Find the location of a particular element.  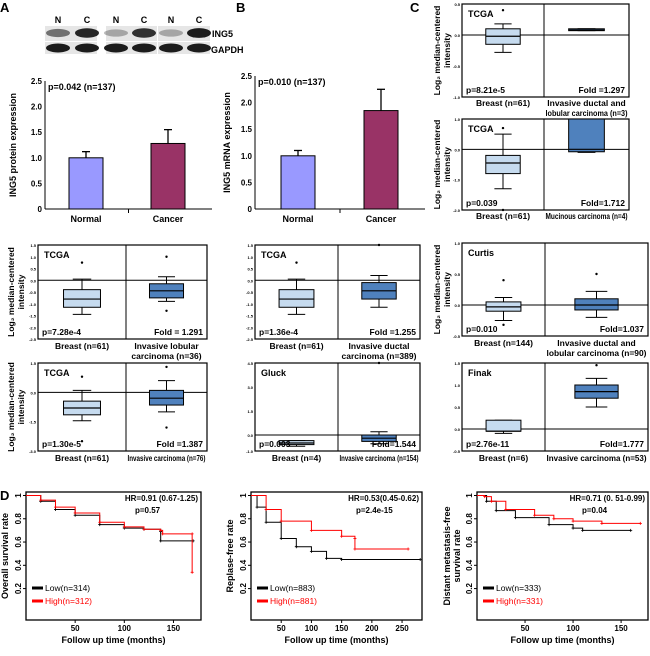

fold-change: Fold = 1.291 is located at coordinates (178, 332).